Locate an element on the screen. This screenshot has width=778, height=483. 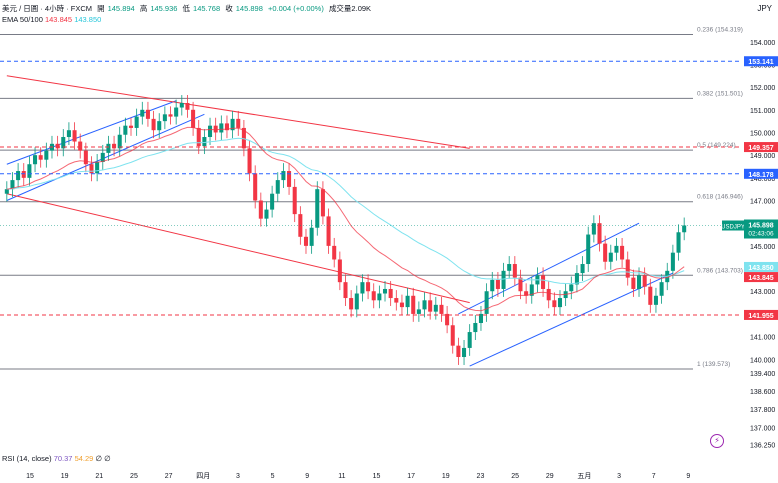
downtrend-line-lower is located at coordinates (238, 248).